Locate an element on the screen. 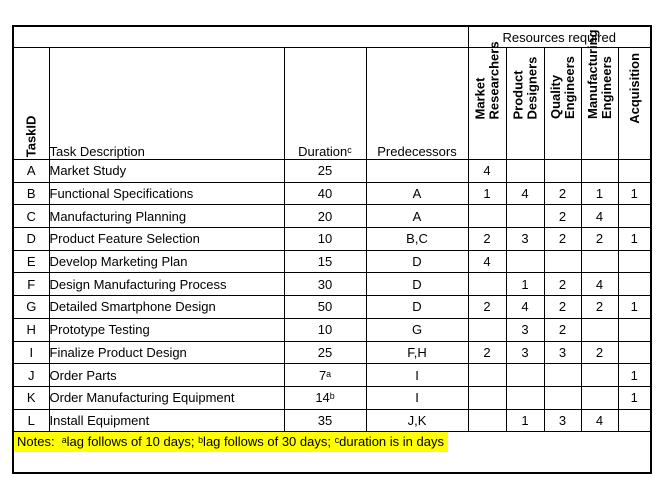 This screenshot has height=492, width=665. table-row: E Develop Marketing Plan 15 D 4 is located at coordinates (332, 261).